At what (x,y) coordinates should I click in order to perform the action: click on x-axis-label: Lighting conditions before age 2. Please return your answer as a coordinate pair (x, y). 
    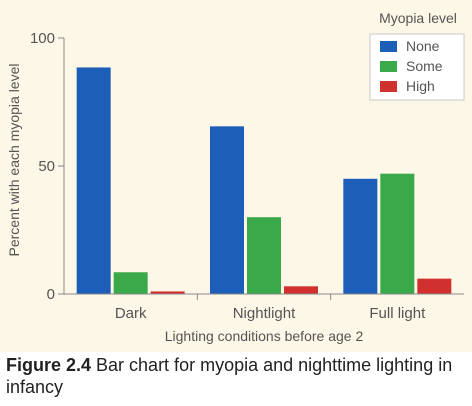
    Looking at the image, I should click on (264, 336).